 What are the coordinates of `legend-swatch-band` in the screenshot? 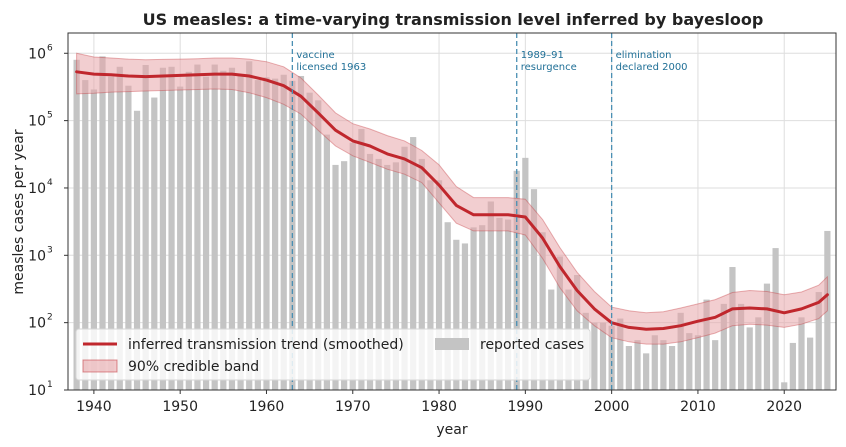 It's located at (100, 366).